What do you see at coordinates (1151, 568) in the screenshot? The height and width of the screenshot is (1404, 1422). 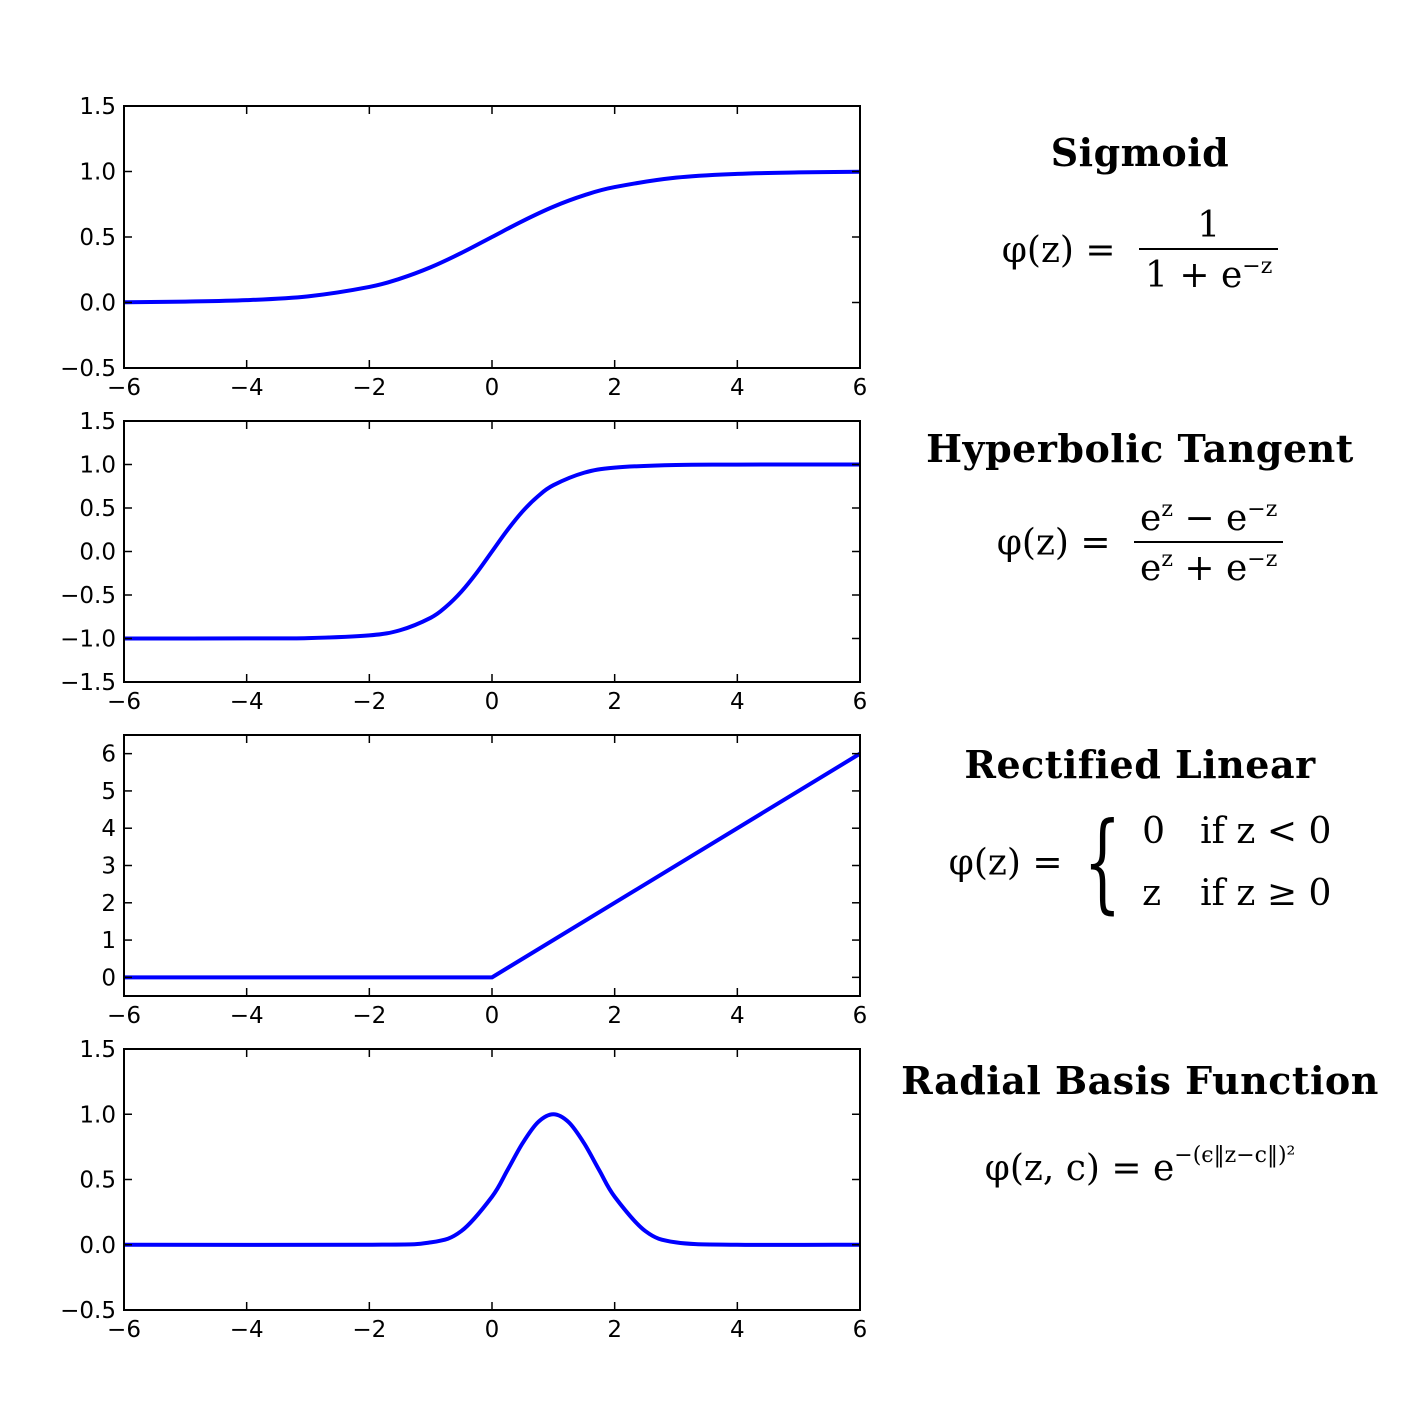 I see `tanh-den-a: e` at bounding box center [1151, 568].